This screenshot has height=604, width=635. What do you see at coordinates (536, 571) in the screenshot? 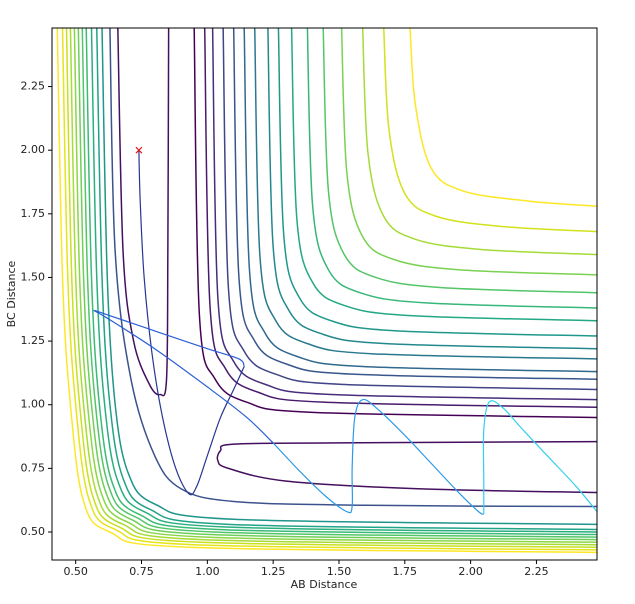
I see `x-tick-label: 2.25` at bounding box center [536, 571].